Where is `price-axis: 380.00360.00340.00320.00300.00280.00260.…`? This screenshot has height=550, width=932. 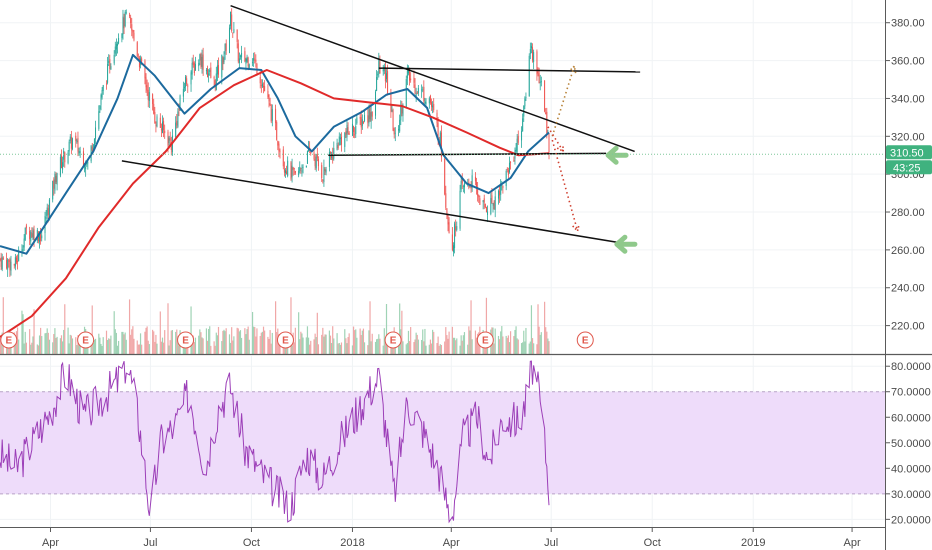 price-axis: 380.00360.00340.00320.00300.00280.00260.… is located at coordinates (905, 175).